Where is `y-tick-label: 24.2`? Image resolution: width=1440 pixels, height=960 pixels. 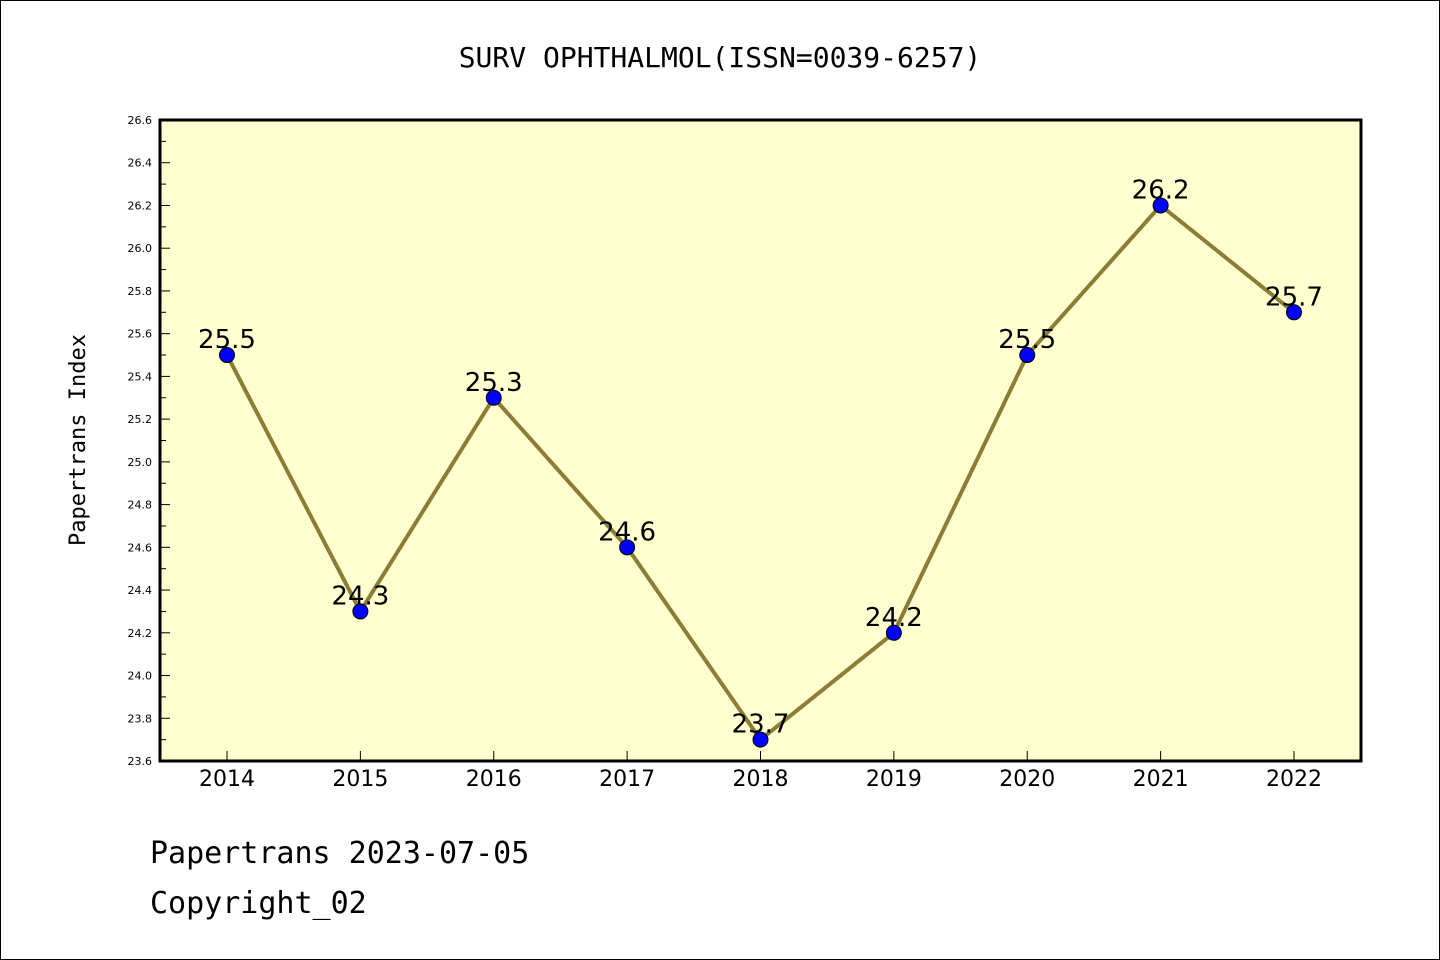 y-tick-label: 24.2 is located at coordinates (140, 633).